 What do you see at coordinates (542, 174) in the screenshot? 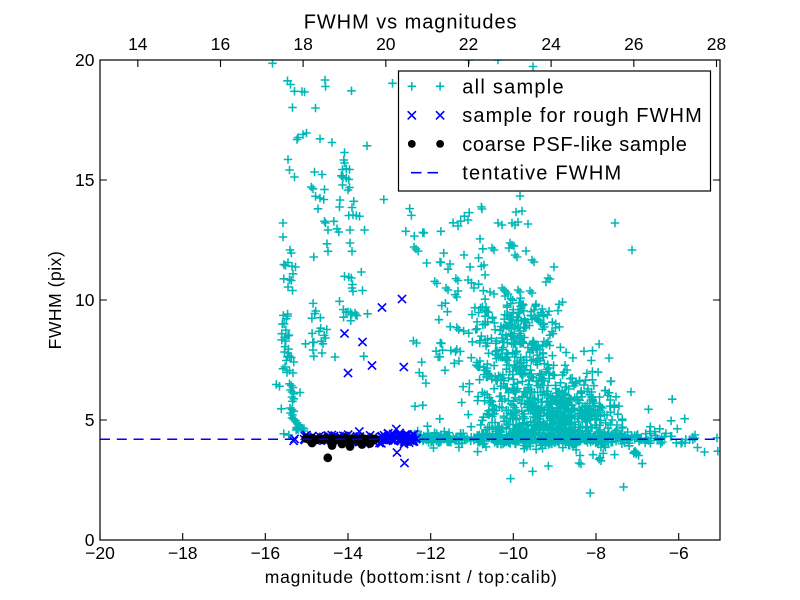
I see `svg-text: tentative FWHM` at bounding box center [542, 174].